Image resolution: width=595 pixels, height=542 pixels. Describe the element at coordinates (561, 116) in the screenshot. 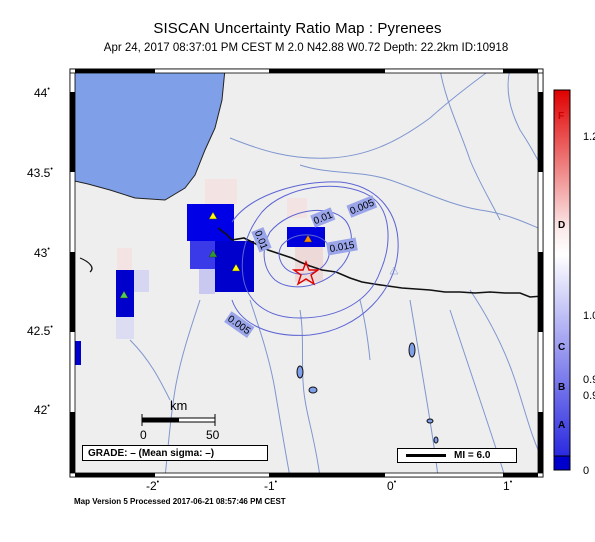

I see `grade-letter-f: F` at that location.